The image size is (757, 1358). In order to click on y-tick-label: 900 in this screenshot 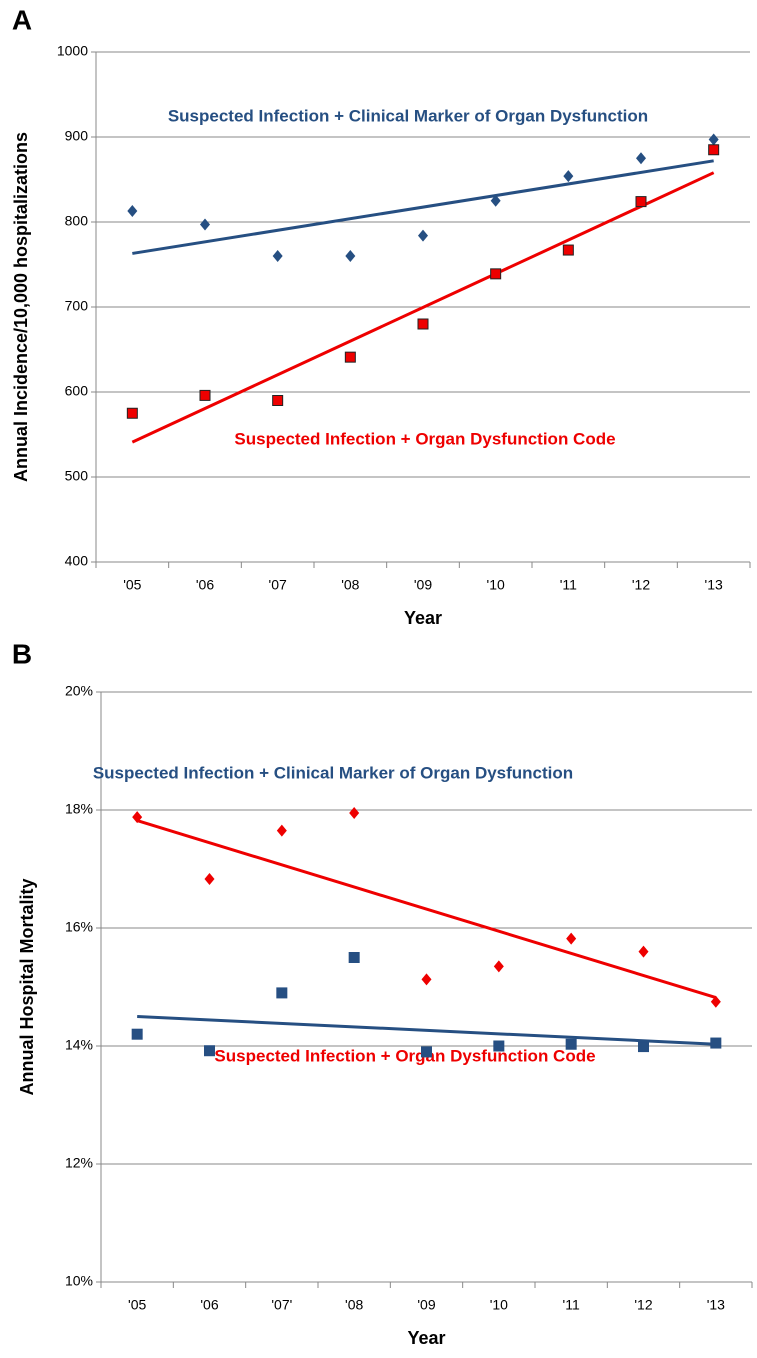, I will do `click(77, 136)`.